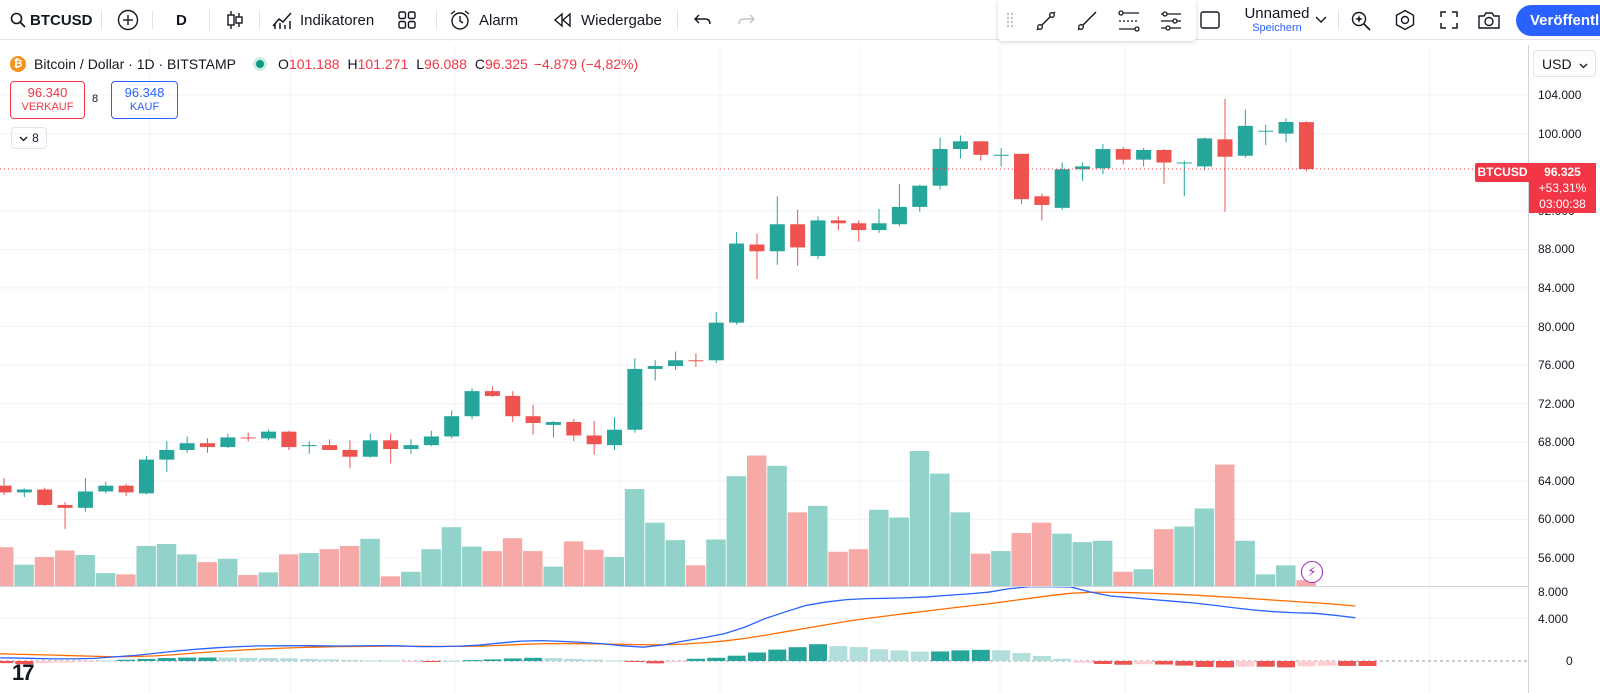  What do you see at coordinates (1046, 23) in the screenshot?
I see `trend-line-icon` at bounding box center [1046, 23].